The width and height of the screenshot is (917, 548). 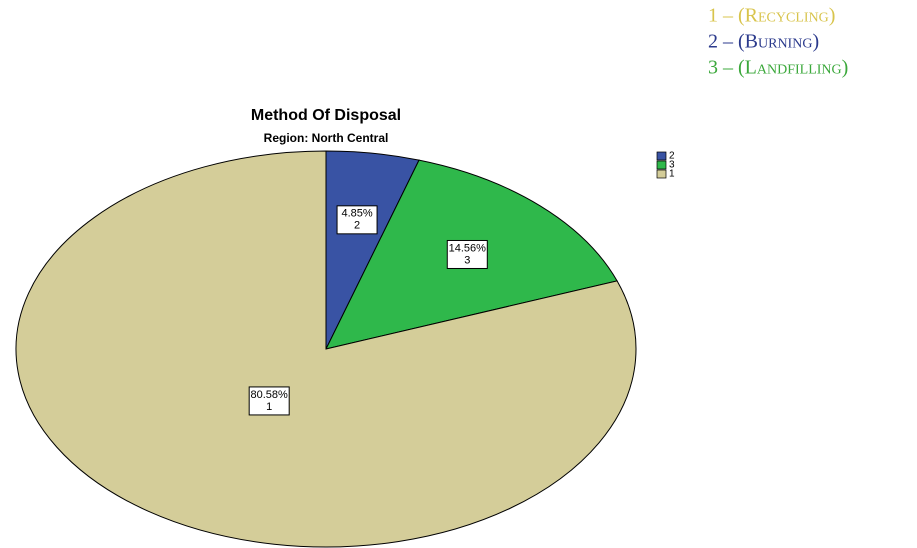 What do you see at coordinates (326, 138) in the screenshot?
I see `chart-subtitle: Region: North Central` at bounding box center [326, 138].